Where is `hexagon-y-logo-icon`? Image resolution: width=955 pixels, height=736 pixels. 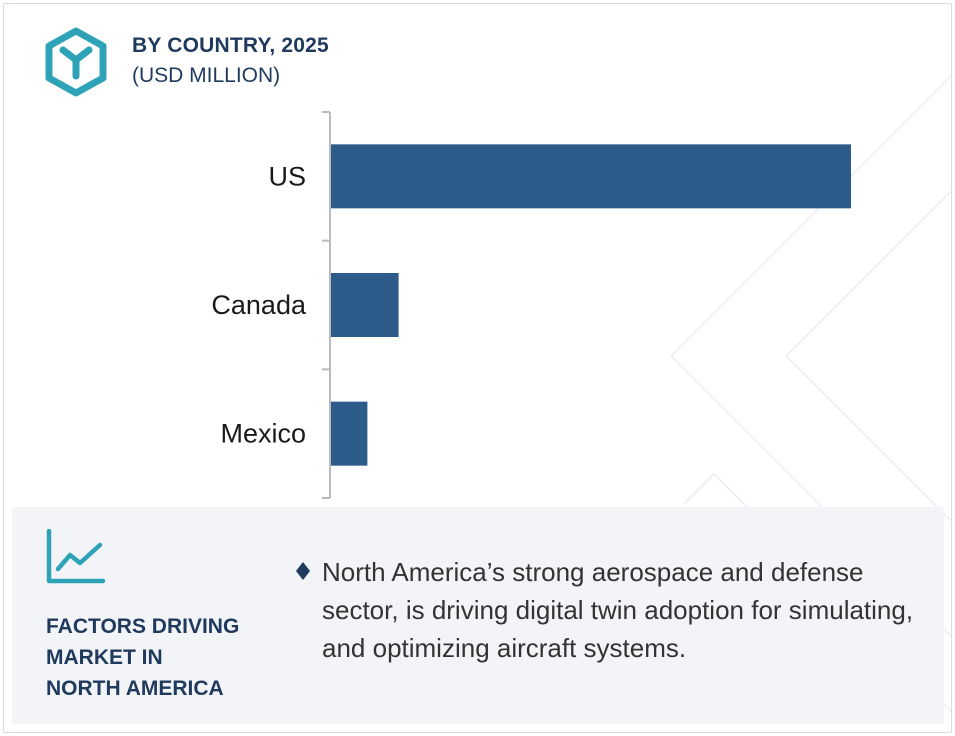 hexagon-y-logo-icon is located at coordinates (76, 62).